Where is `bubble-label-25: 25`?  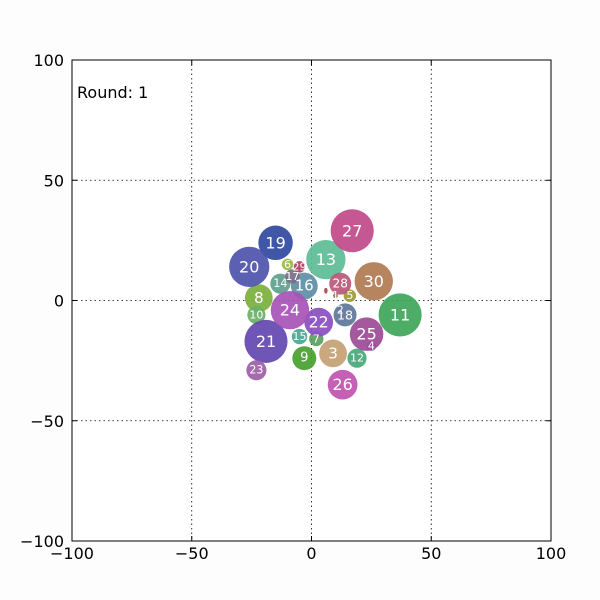
bubble-label-25: 25 is located at coordinates (366, 334).